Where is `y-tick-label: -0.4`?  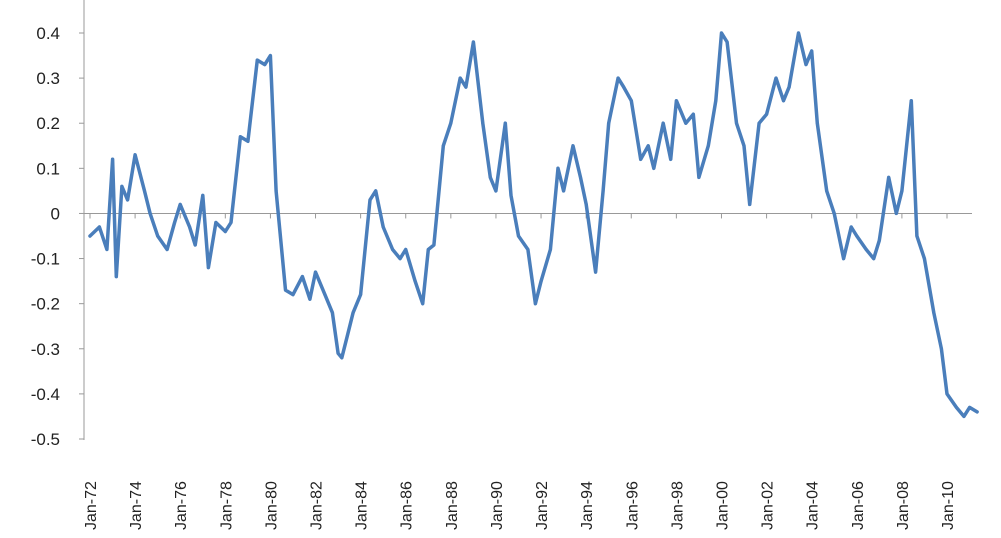 y-tick-label: -0.4 is located at coordinates (45, 394).